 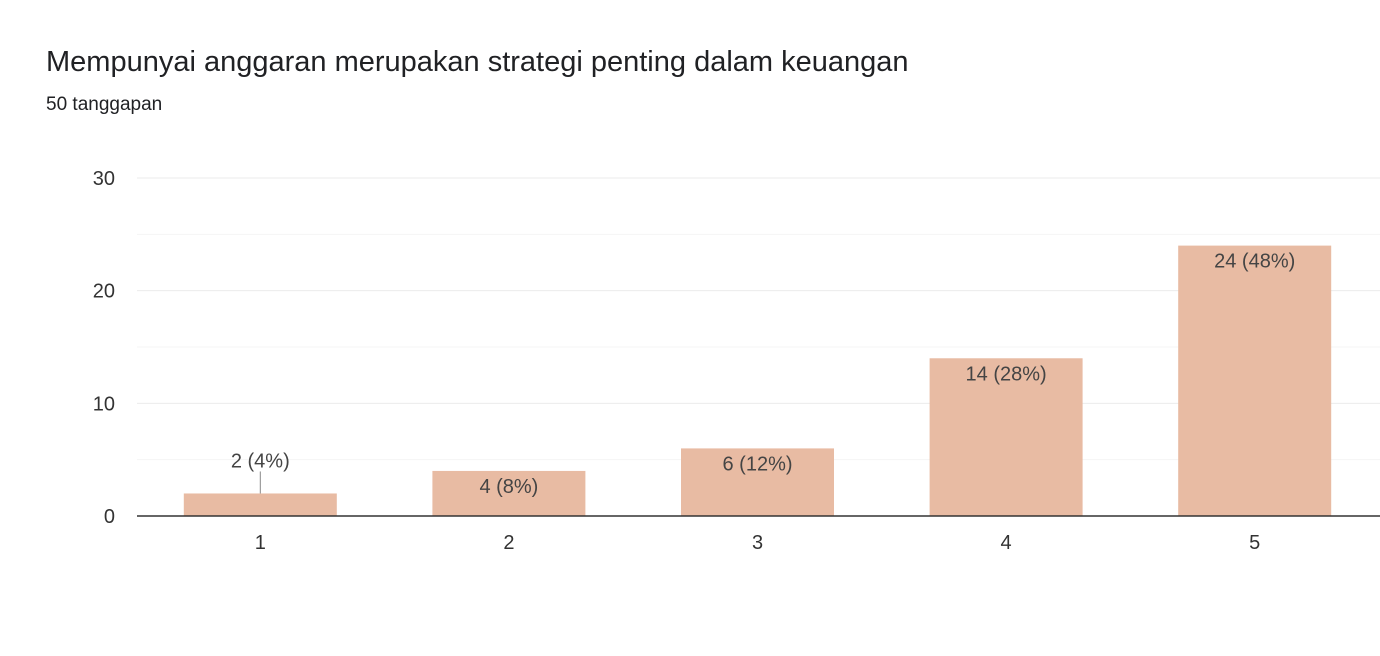 I want to click on x-tick-label: 5, so click(x=1254, y=543).